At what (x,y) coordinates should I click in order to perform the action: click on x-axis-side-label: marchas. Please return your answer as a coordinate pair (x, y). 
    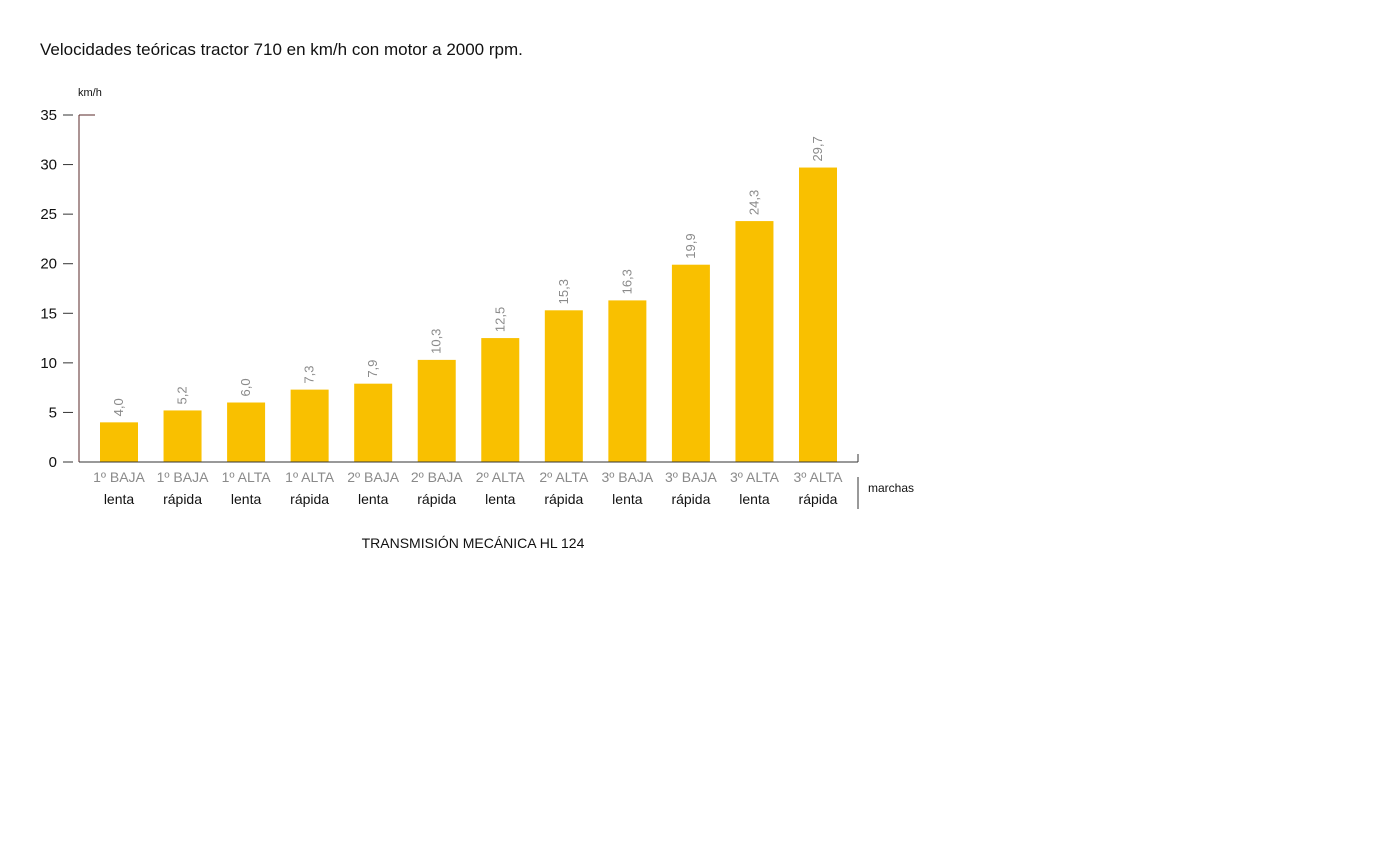
    Looking at the image, I should click on (891, 488).